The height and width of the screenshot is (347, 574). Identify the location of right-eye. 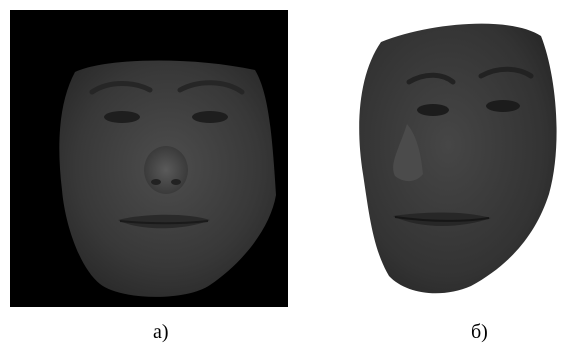
(210, 117).